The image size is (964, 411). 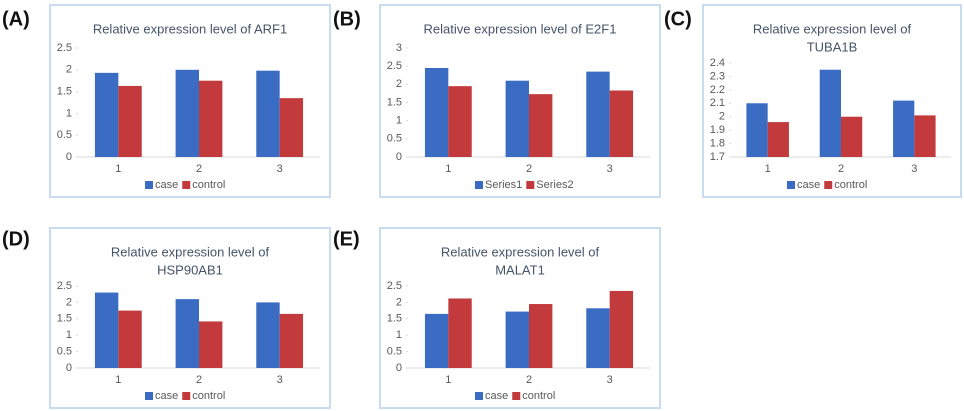 What do you see at coordinates (832, 46) in the screenshot?
I see `chart-title: TUBA1B` at bounding box center [832, 46].